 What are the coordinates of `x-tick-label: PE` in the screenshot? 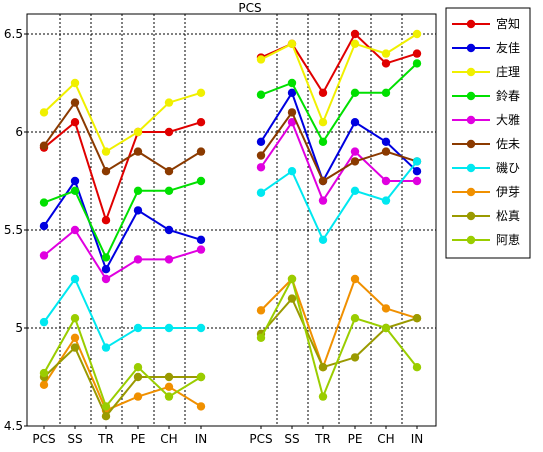 It's located at (355, 439).